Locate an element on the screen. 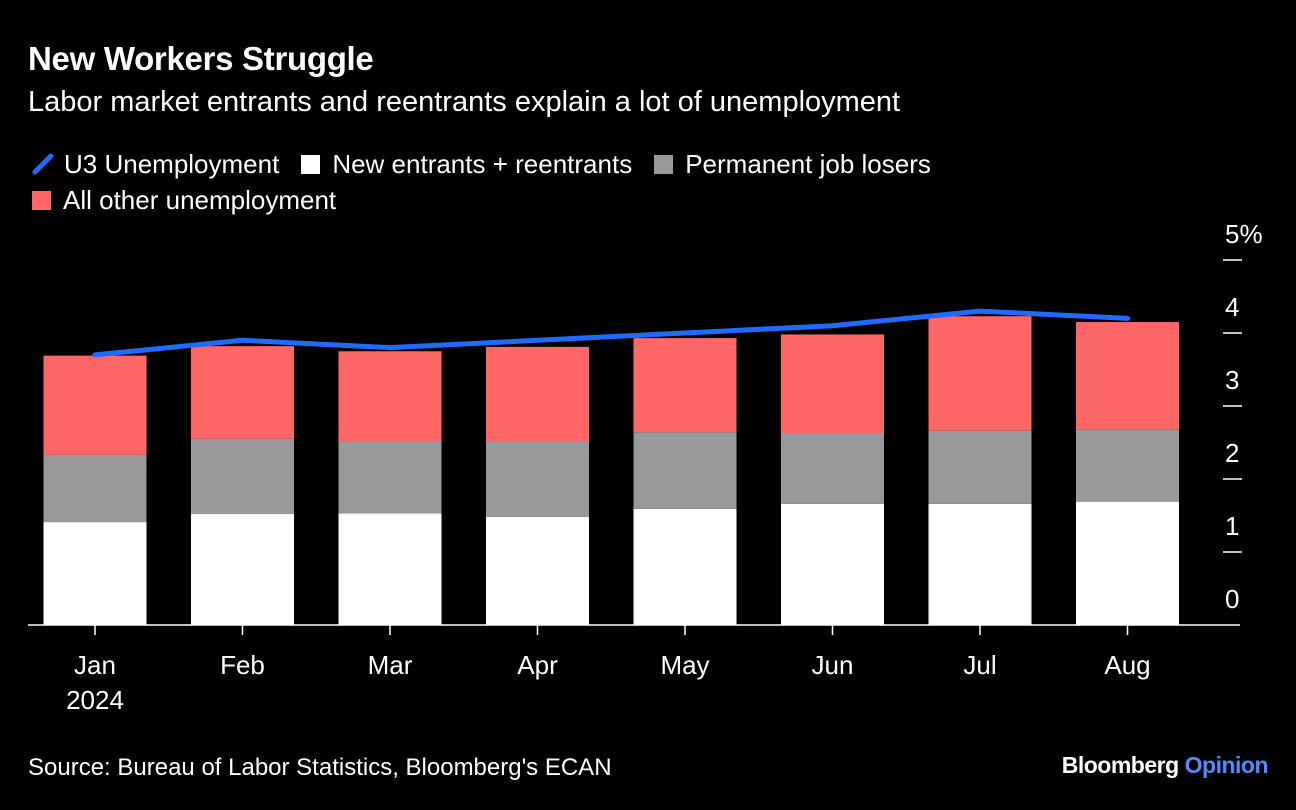  brand-logo: Bloomberg Opinion is located at coordinates (1165, 765).